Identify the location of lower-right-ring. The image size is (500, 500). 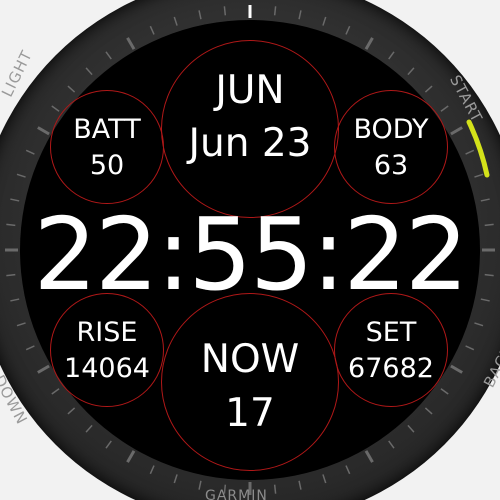
(391, 350).